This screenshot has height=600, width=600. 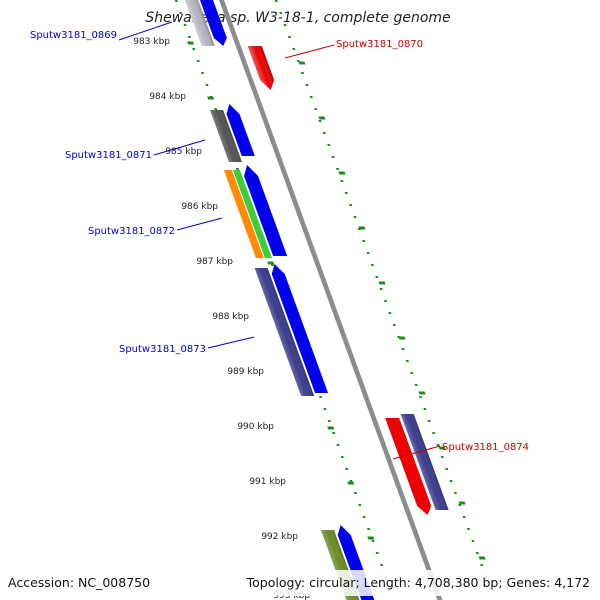 What do you see at coordinates (230, 317) in the screenshot?
I see `tick-label: 988 kbp` at bounding box center [230, 317].